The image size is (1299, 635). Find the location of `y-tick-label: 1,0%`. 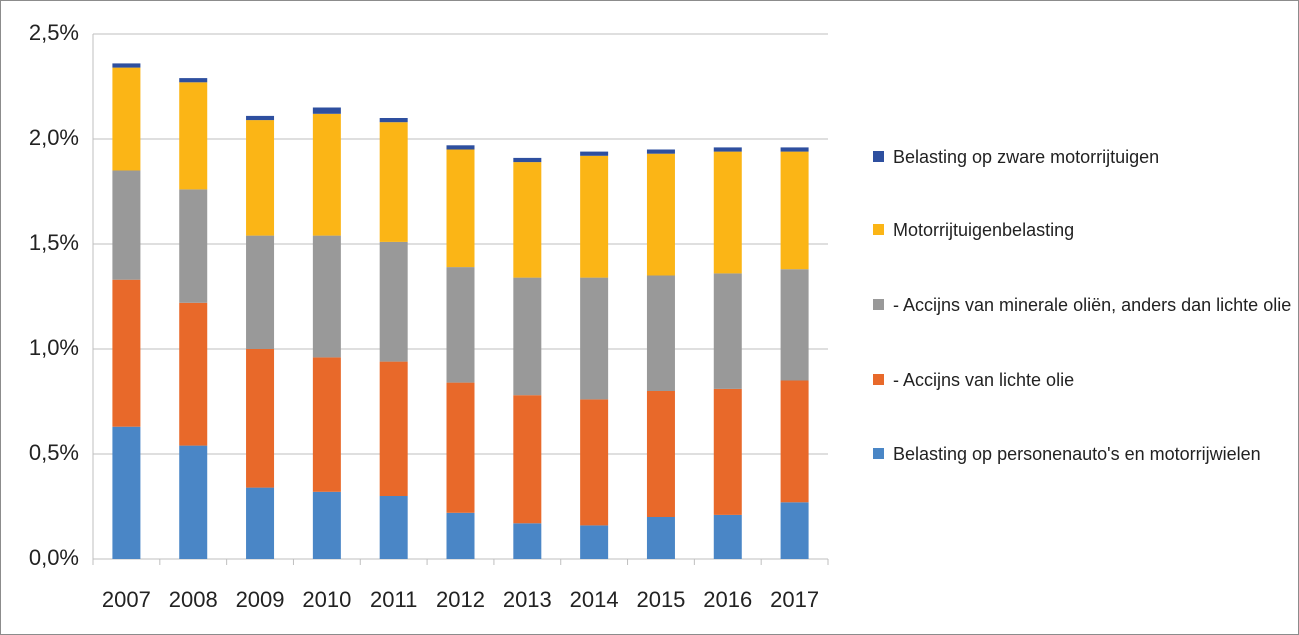

y-tick-label: 1,0% is located at coordinates (54, 347).